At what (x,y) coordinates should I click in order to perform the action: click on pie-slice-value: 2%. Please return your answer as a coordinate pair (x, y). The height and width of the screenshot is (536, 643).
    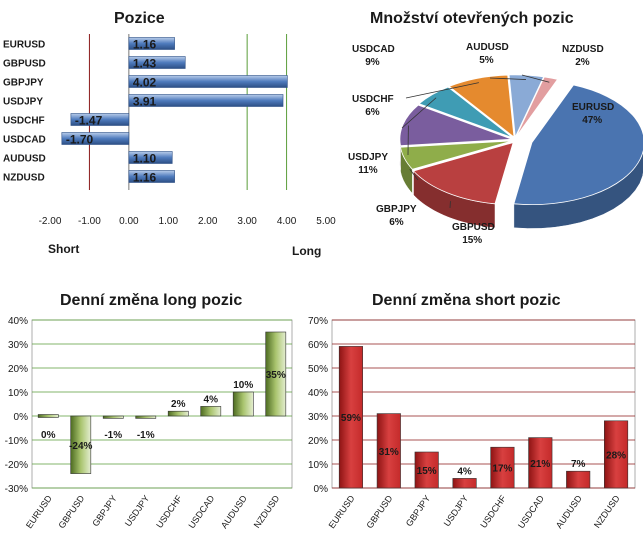
    Looking at the image, I should click on (582, 62).